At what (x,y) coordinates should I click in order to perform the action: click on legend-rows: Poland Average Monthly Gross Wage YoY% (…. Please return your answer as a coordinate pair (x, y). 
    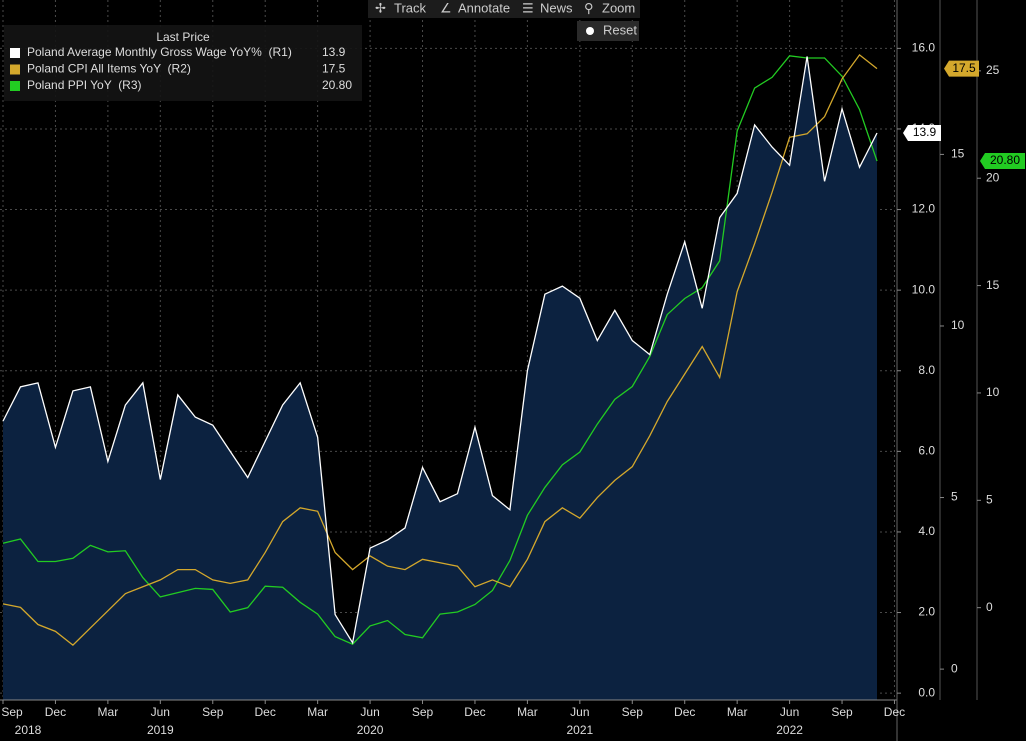
    Looking at the image, I should click on (181, 68).